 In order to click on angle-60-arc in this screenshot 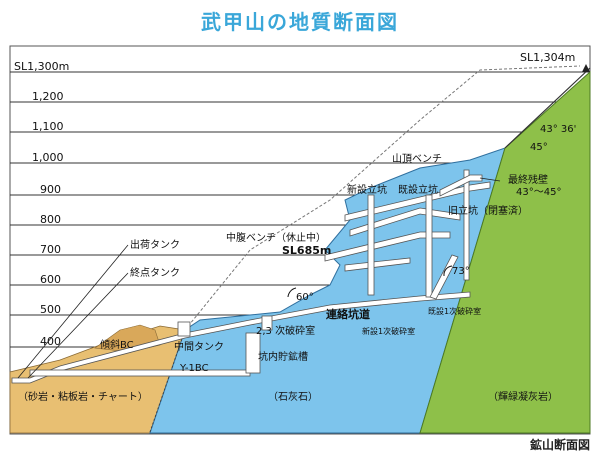, I will do `click(292, 292)`.